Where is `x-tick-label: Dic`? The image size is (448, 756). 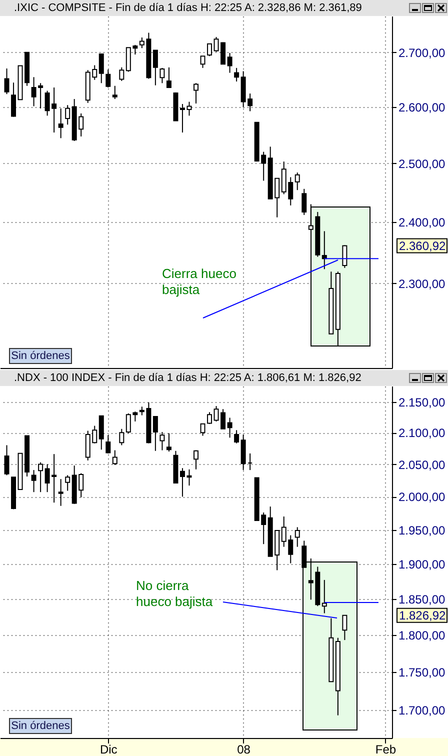
x-tick-label: Dic is located at coordinates (109, 749).